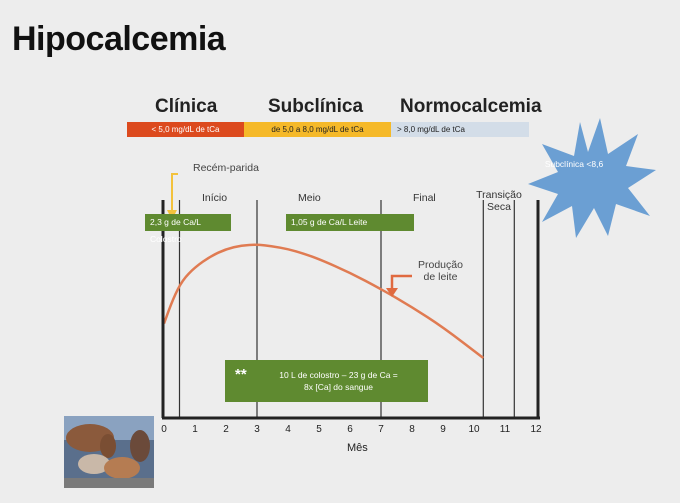  I want to click on starburst-shape, so click(592, 178).